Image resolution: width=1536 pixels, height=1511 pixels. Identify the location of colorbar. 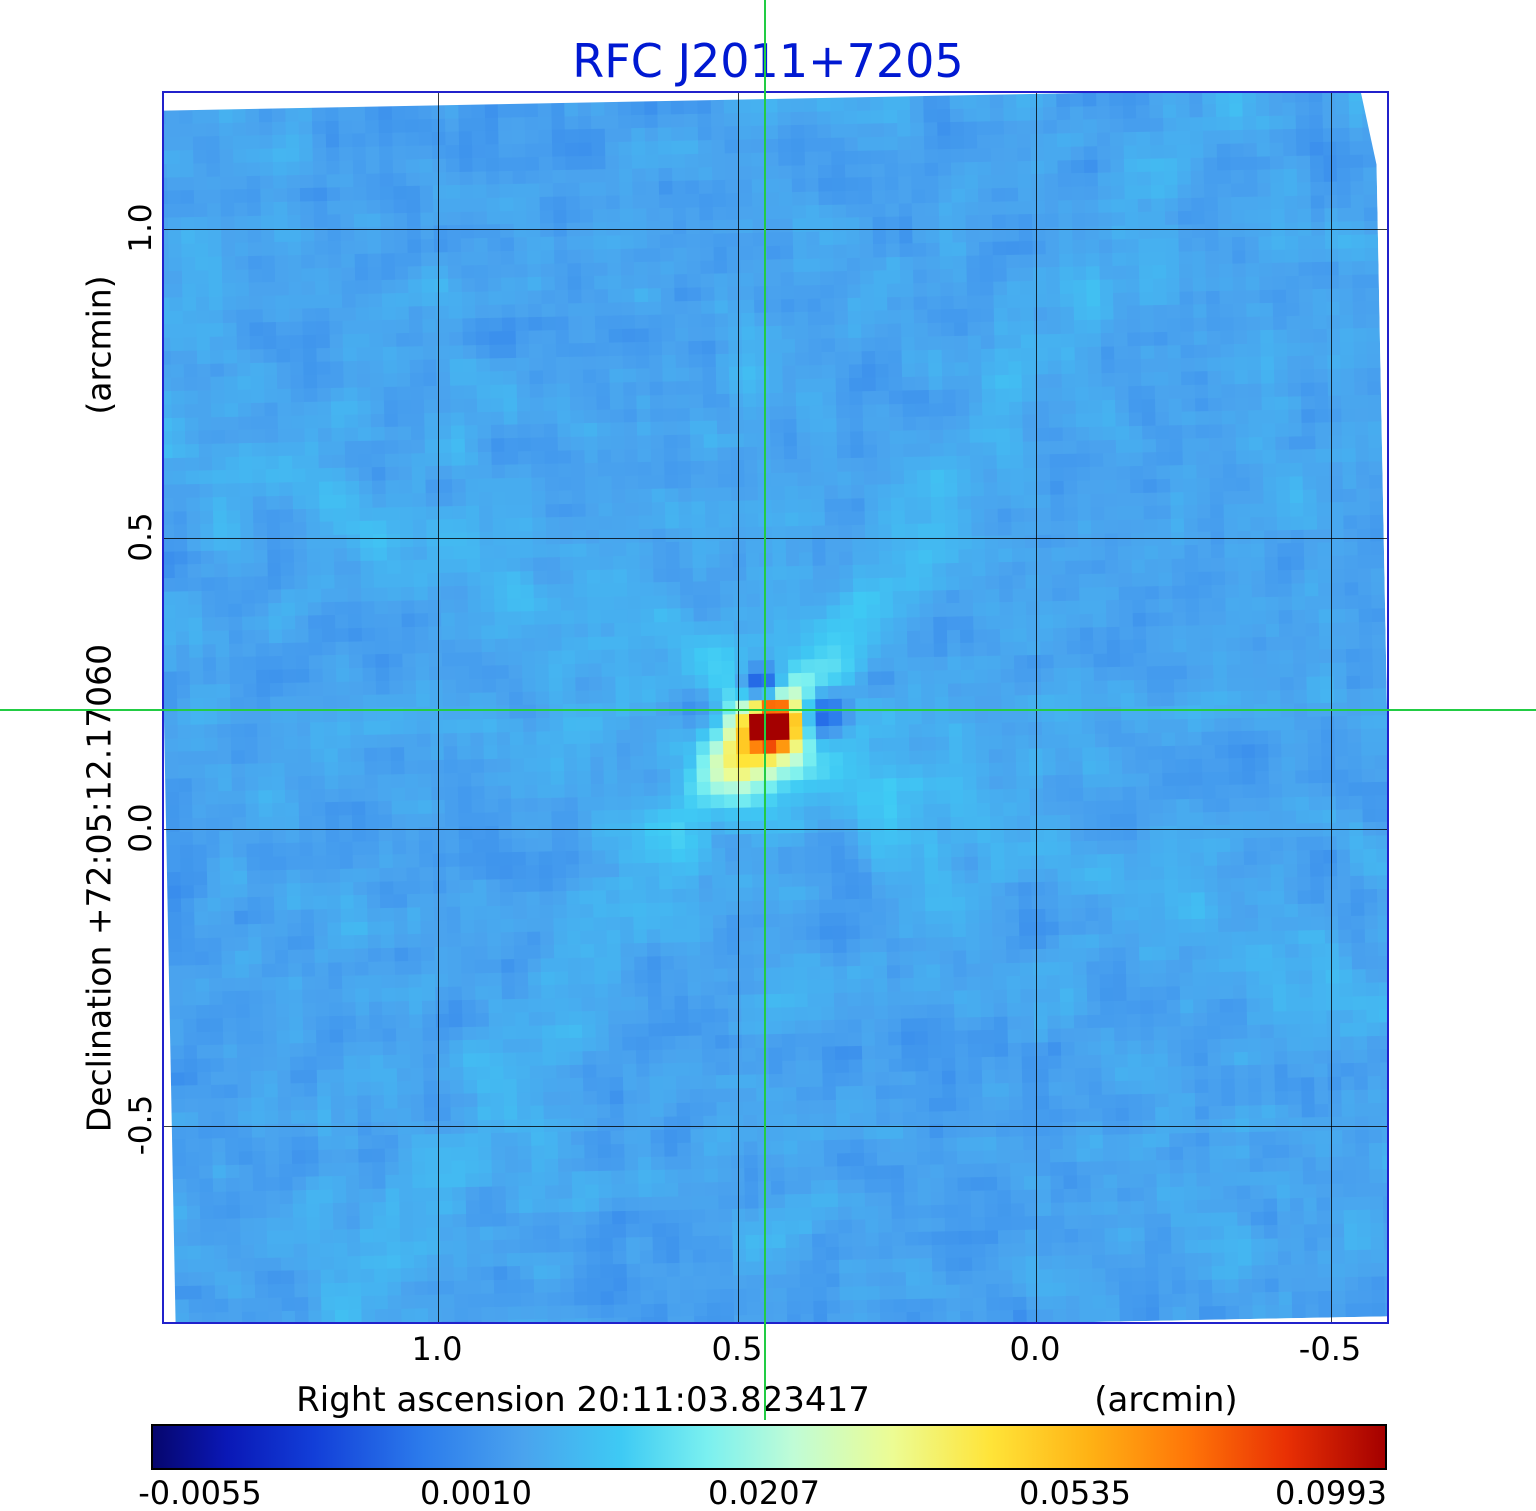
(769, 1447).